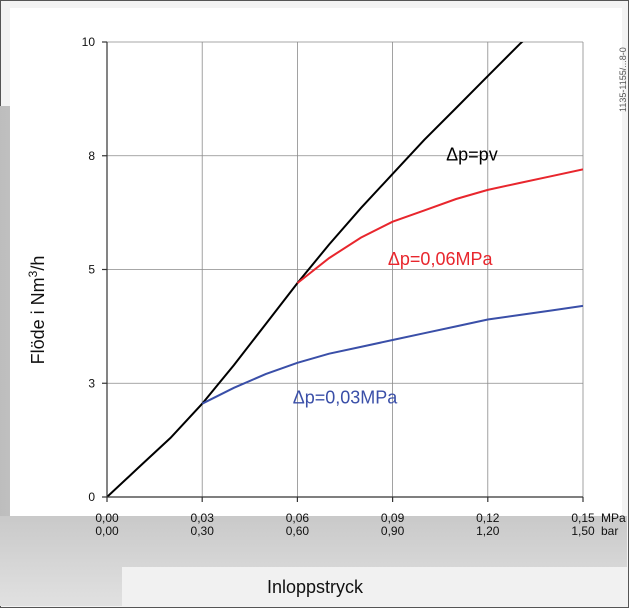  Describe the element at coordinates (488, 518) in the screenshot. I see `x-tick-label-mpa: 0,12` at that location.